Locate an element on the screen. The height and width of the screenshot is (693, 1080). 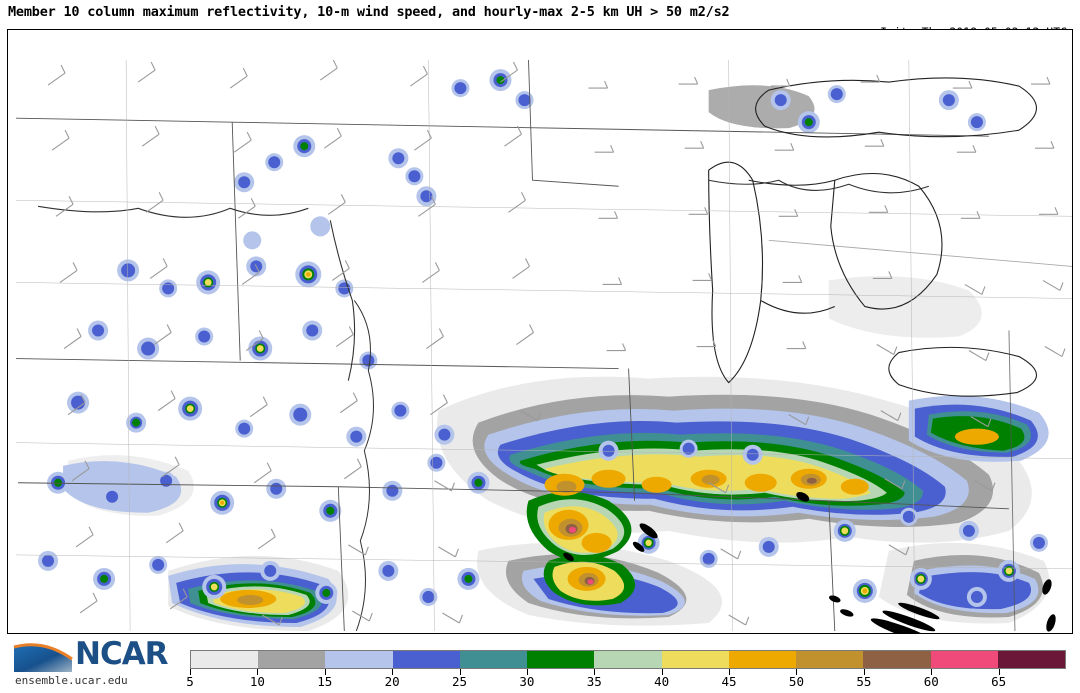
colorbar-ticks is located at coordinates (628, 672).